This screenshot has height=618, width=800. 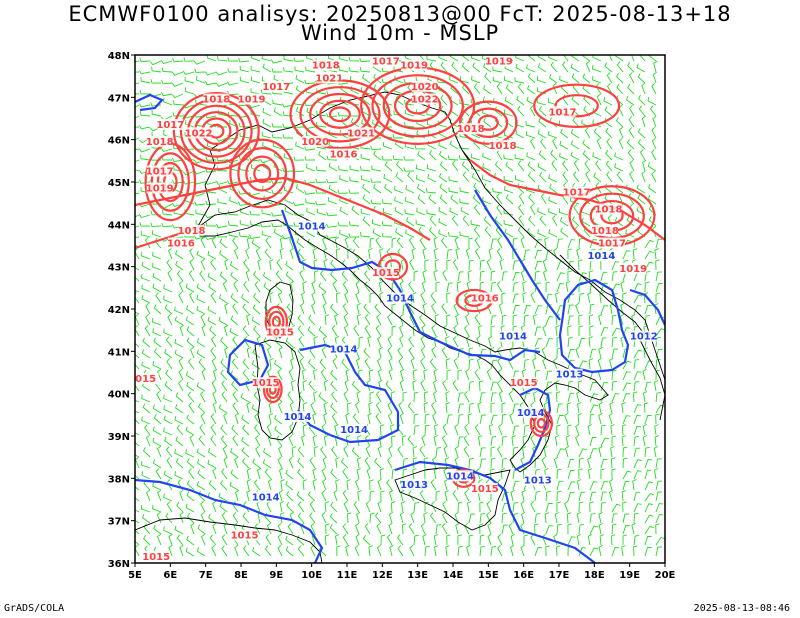 I want to click on footer-credit: GrADS/COLA, so click(x=34, y=608).